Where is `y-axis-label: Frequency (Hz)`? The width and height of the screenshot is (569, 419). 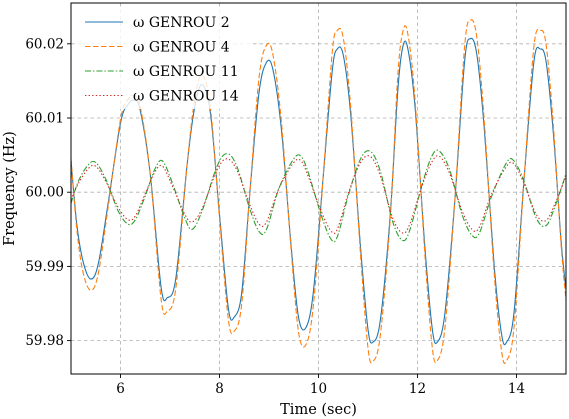
y-axis-label: Frequency (Hz) is located at coordinates (10, 188).